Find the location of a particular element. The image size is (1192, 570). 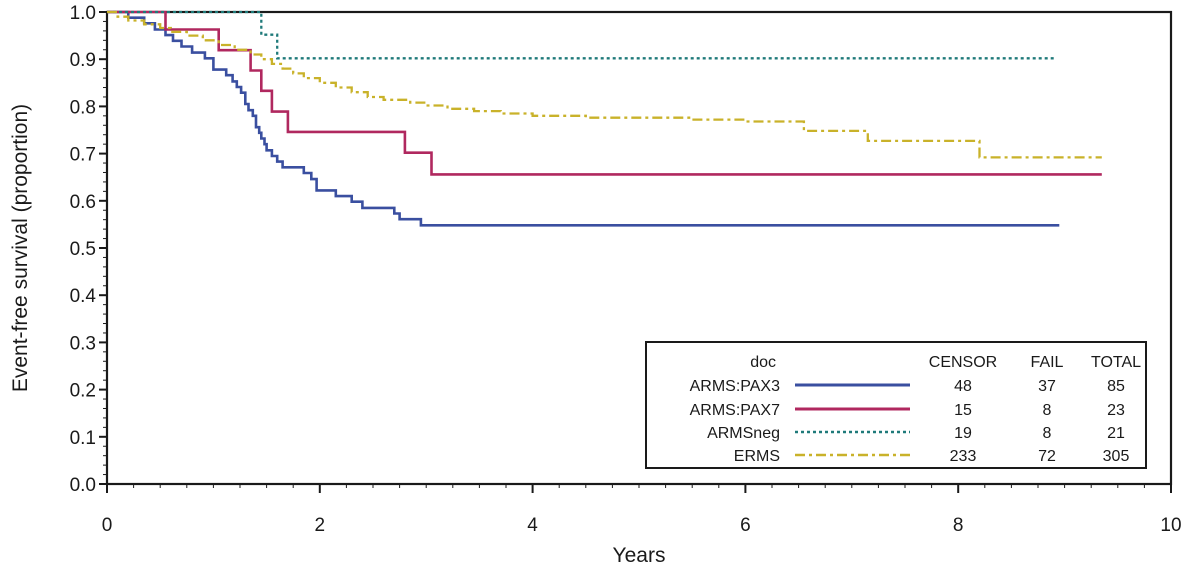

x-tick-label: 6 is located at coordinates (745, 525).